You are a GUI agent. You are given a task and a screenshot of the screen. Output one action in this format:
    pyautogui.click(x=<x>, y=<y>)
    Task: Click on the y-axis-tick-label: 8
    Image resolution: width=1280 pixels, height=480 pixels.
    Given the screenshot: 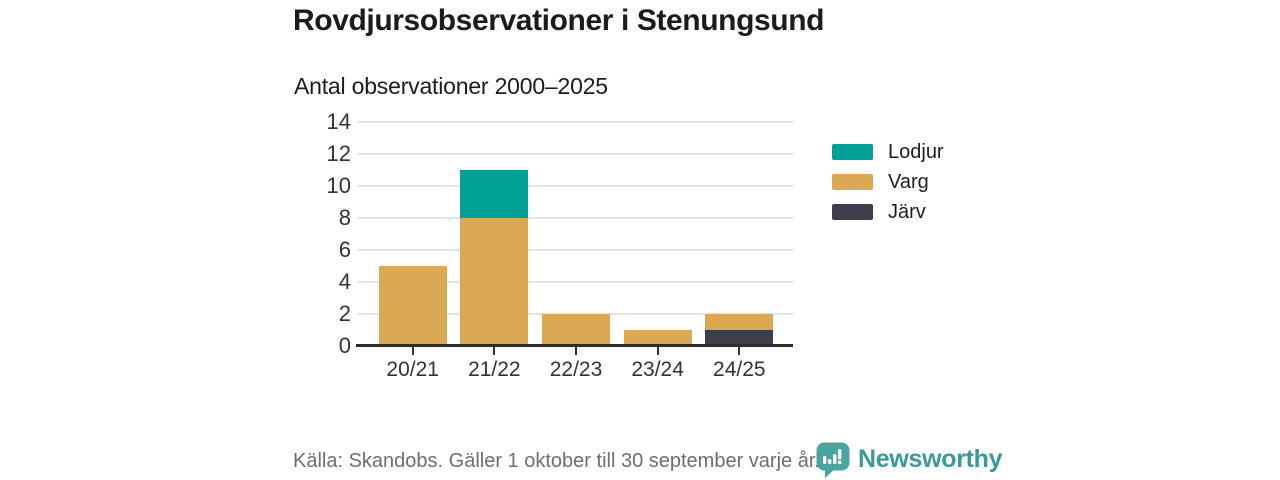 What is the action you would take?
    pyautogui.click(x=344, y=217)
    